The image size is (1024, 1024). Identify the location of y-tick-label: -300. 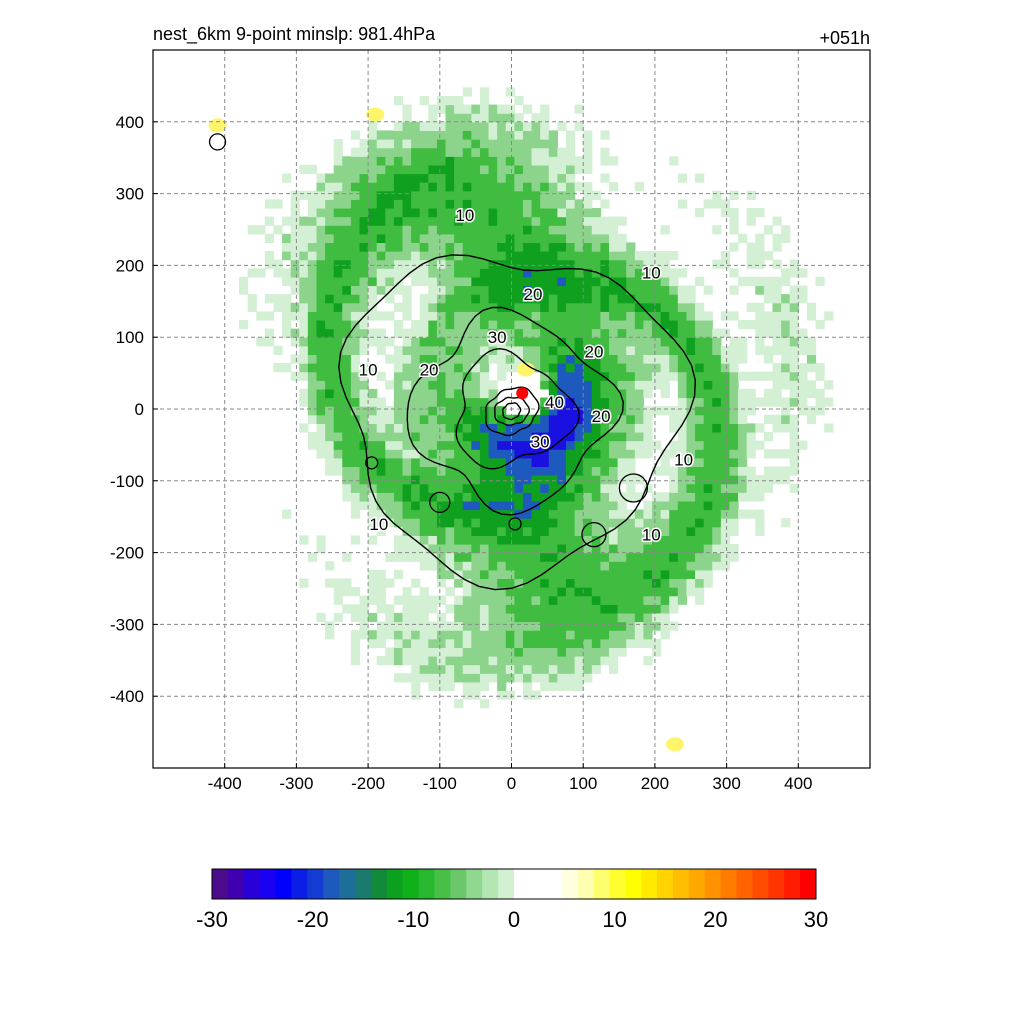
(127, 624).